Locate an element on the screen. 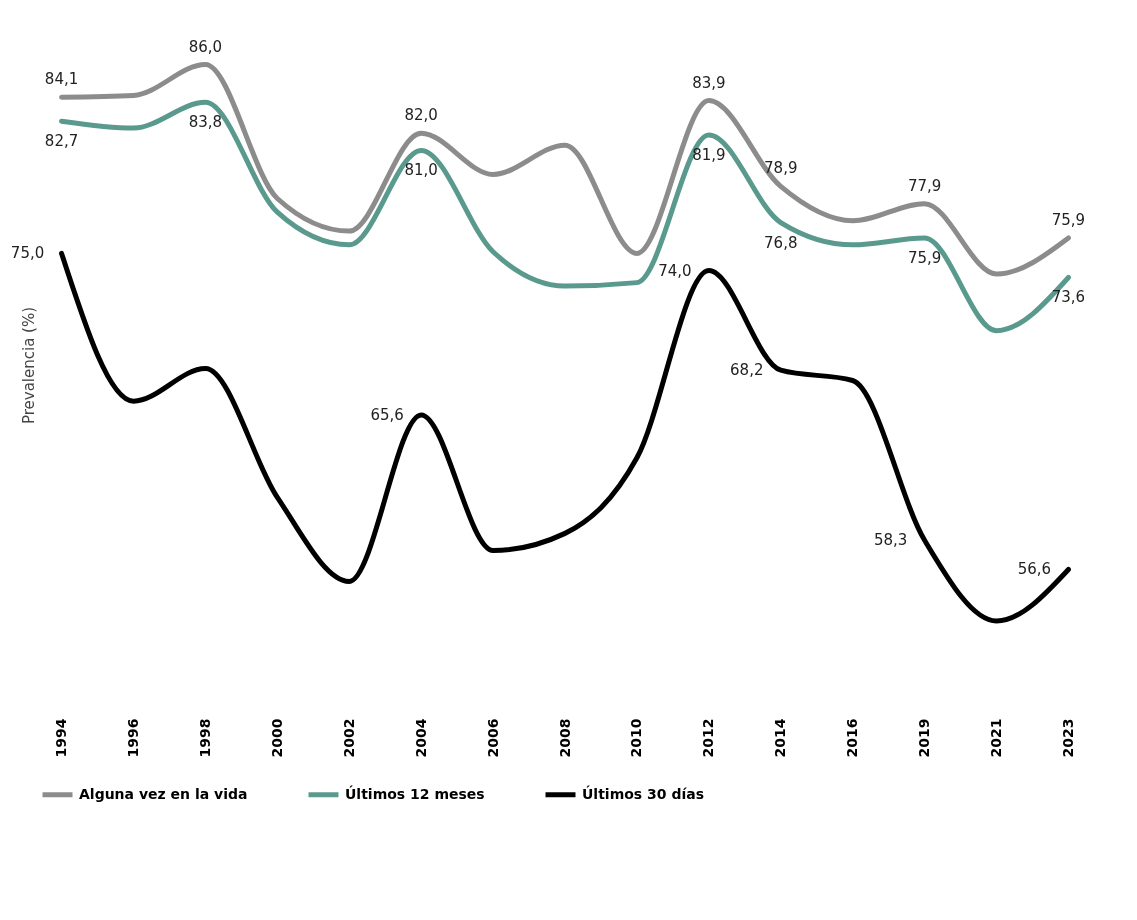 The width and height of the screenshot is (1137, 920). x-tick-label: 2000 is located at coordinates (276, 738).